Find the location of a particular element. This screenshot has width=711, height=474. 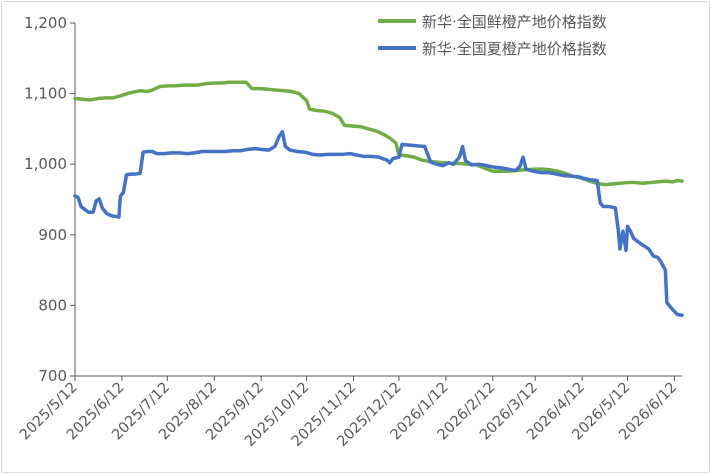

y-tick-label: 900 is located at coordinates (52, 235).